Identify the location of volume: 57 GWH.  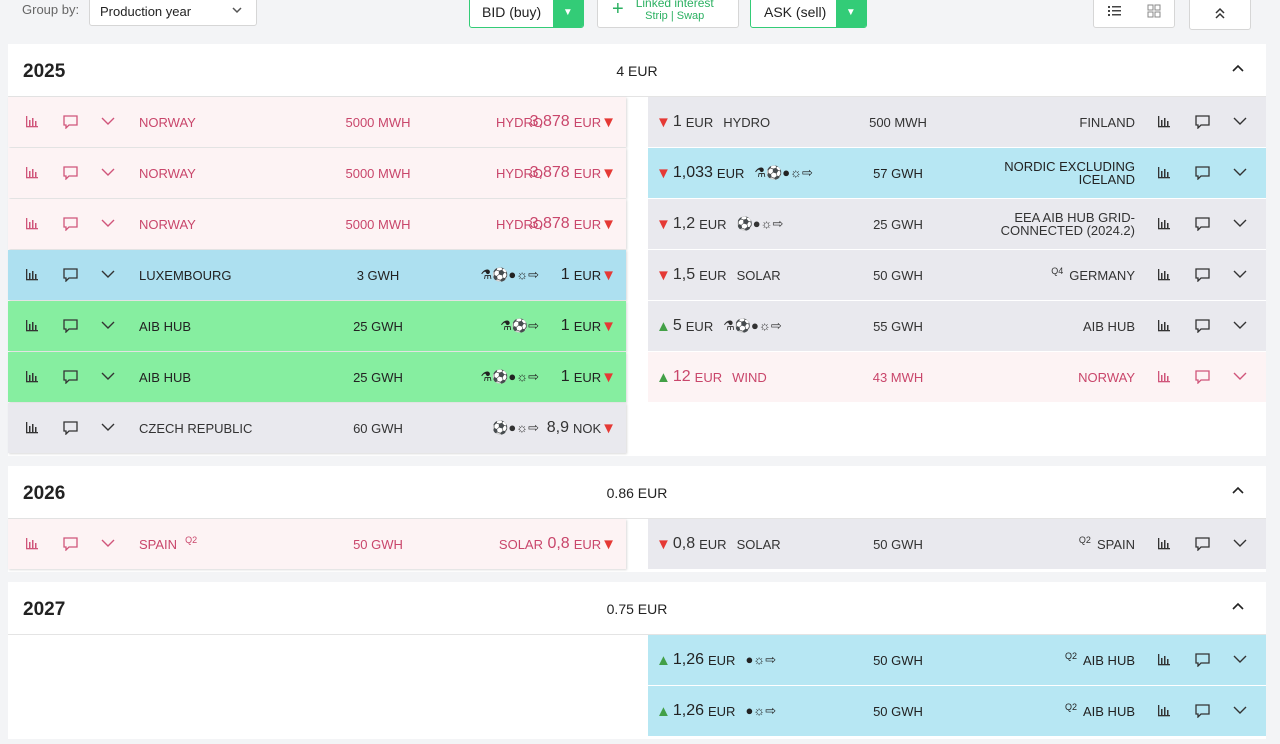
(898, 173).